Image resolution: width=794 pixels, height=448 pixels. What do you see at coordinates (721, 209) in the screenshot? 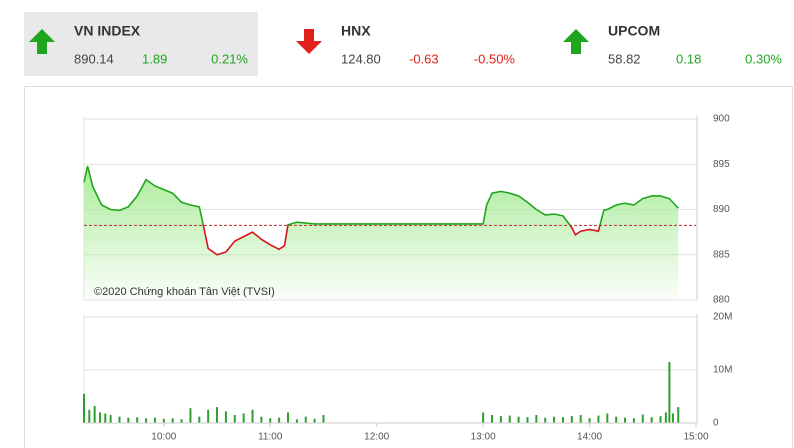
I see `y-tick-label: 890` at bounding box center [721, 209].